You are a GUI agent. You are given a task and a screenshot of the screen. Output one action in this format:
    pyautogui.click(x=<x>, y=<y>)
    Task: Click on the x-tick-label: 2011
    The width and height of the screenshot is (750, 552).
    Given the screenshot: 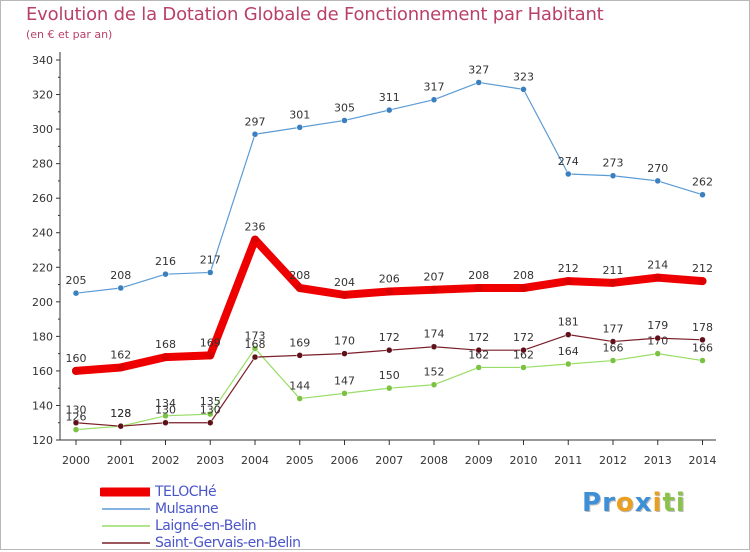 What is the action you would take?
    pyautogui.click(x=568, y=460)
    